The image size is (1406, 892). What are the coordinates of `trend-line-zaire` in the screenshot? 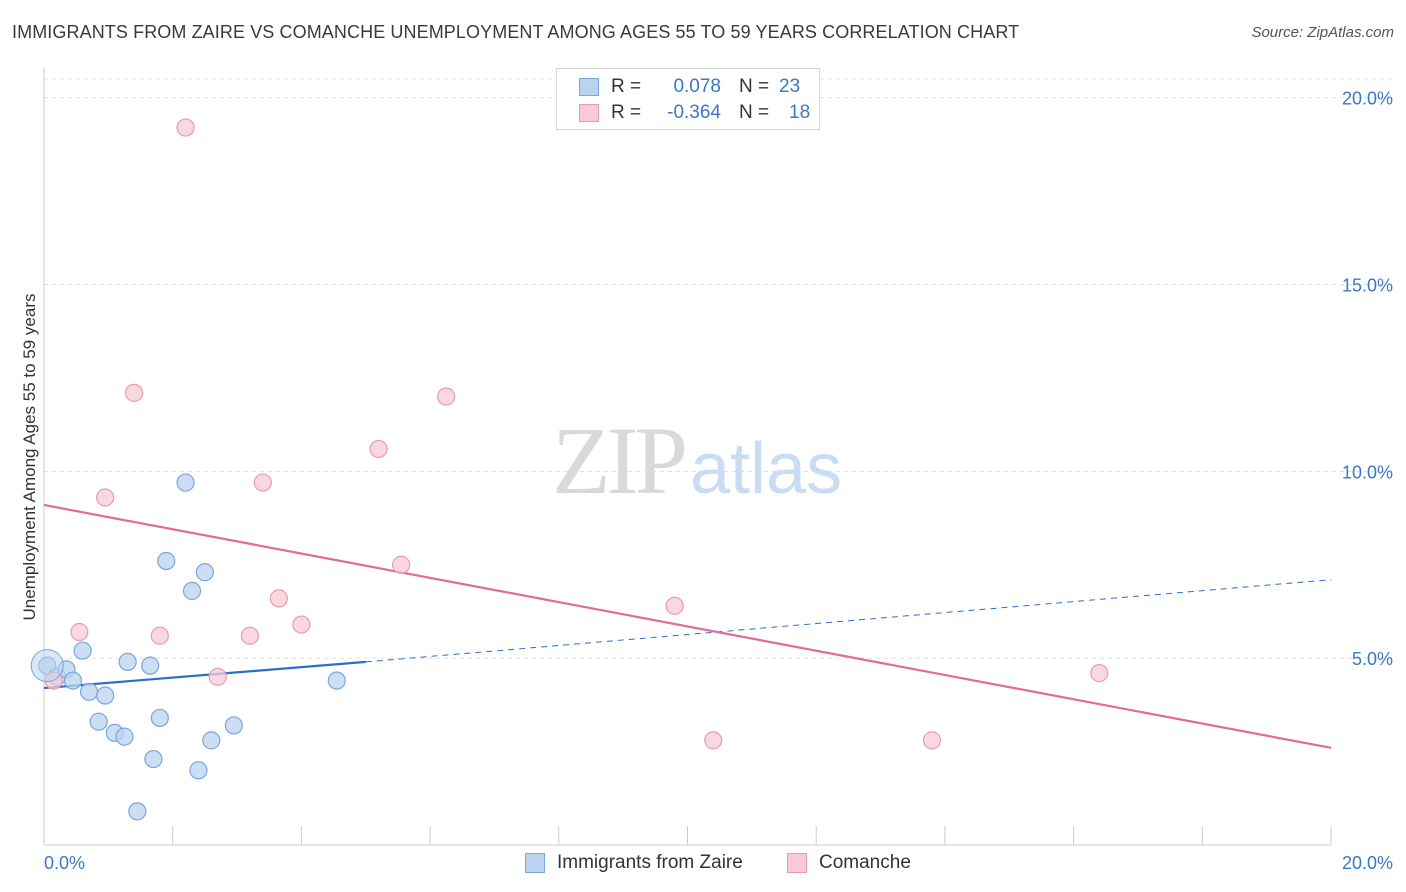 It's located at (204, 675).